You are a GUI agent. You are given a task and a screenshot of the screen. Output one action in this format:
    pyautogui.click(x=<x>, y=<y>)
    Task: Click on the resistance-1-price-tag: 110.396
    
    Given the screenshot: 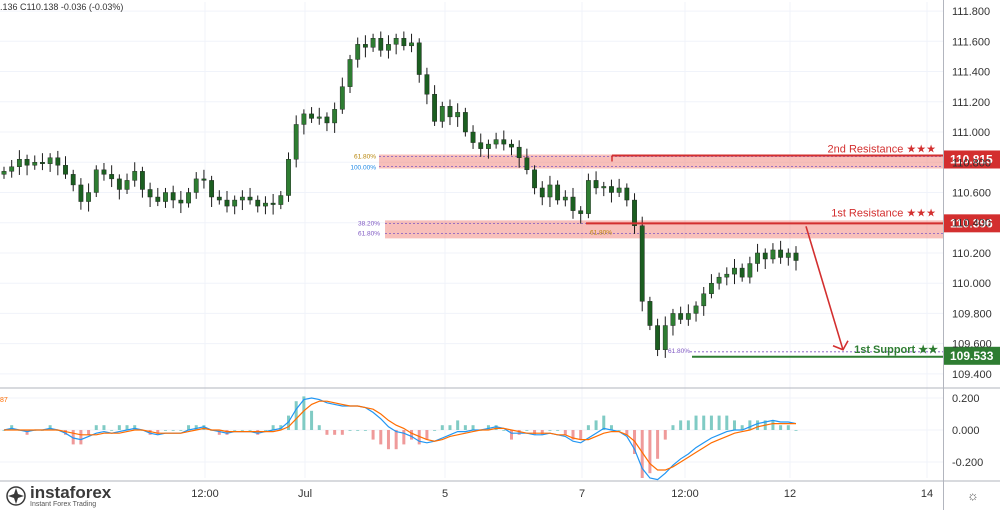 What is the action you would take?
    pyautogui.click(x=971, y=223)
    